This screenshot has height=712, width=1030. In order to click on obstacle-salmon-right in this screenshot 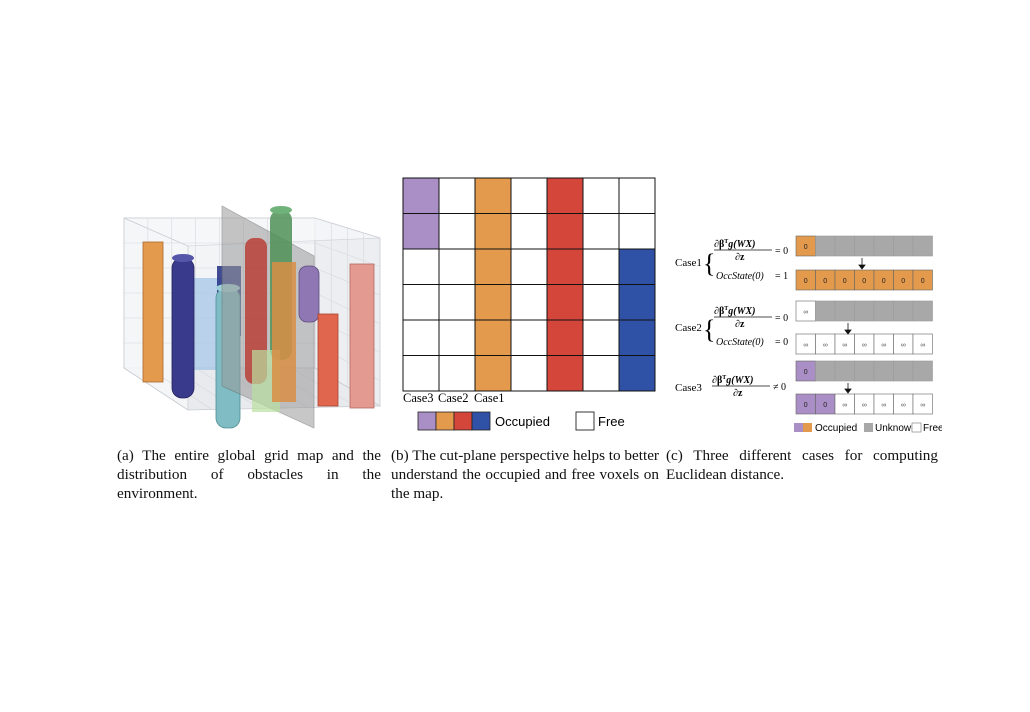, I will do `click(362, 336)`.